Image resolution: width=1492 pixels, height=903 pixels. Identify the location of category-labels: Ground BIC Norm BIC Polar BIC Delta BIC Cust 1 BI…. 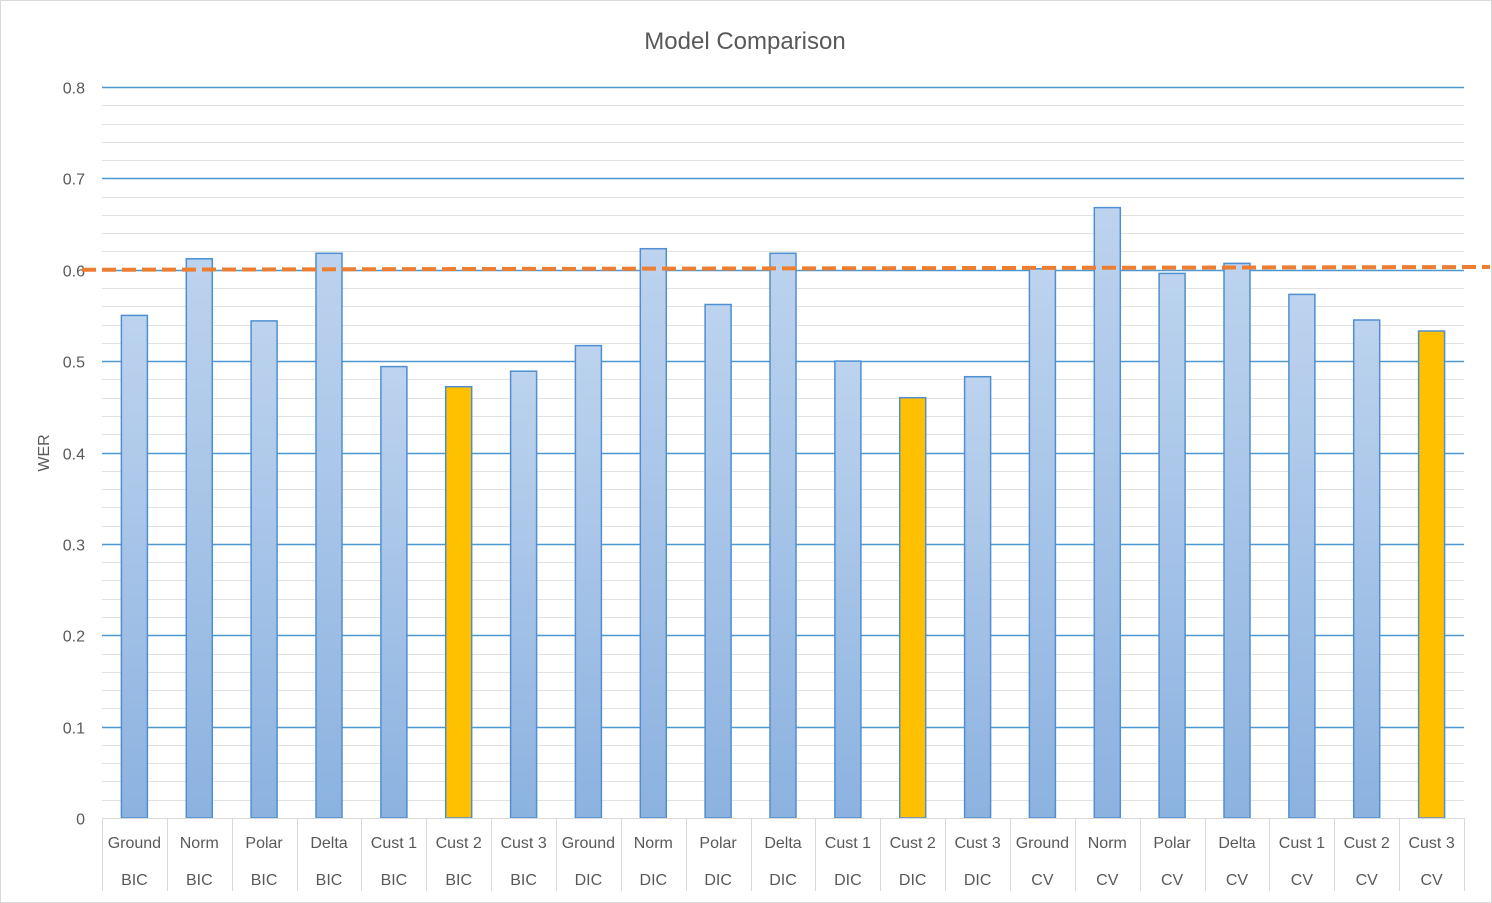
(781, 862).